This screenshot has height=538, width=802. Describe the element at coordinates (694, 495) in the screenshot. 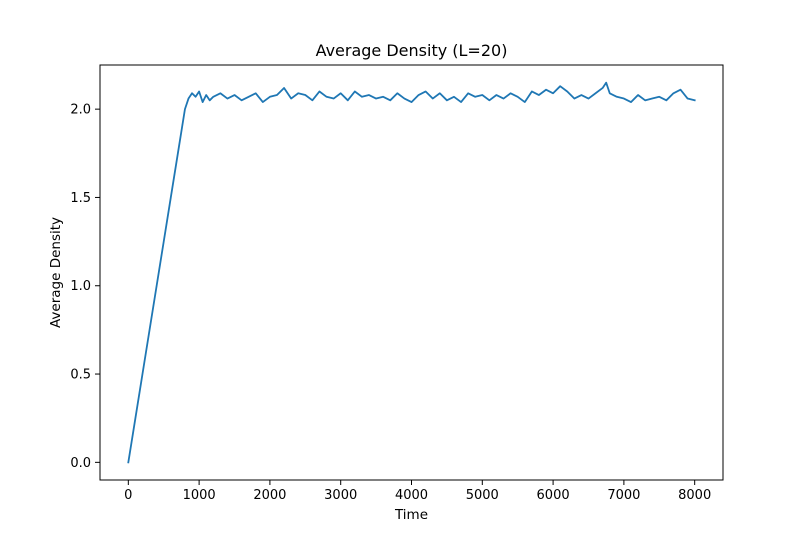

I see `x-tick-label: 8000` at that location.